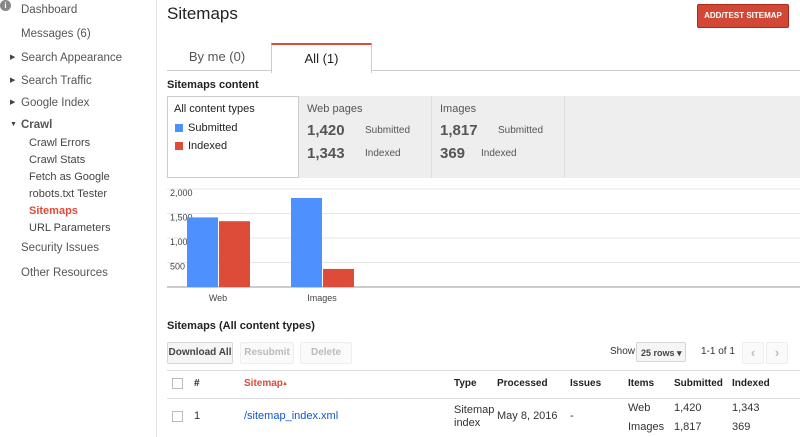 The image size is (800, 437). What do you see at coordinates (741, 427) in the screenshot?
I see `item-indexed: 369` at bounding box center [741, 427].